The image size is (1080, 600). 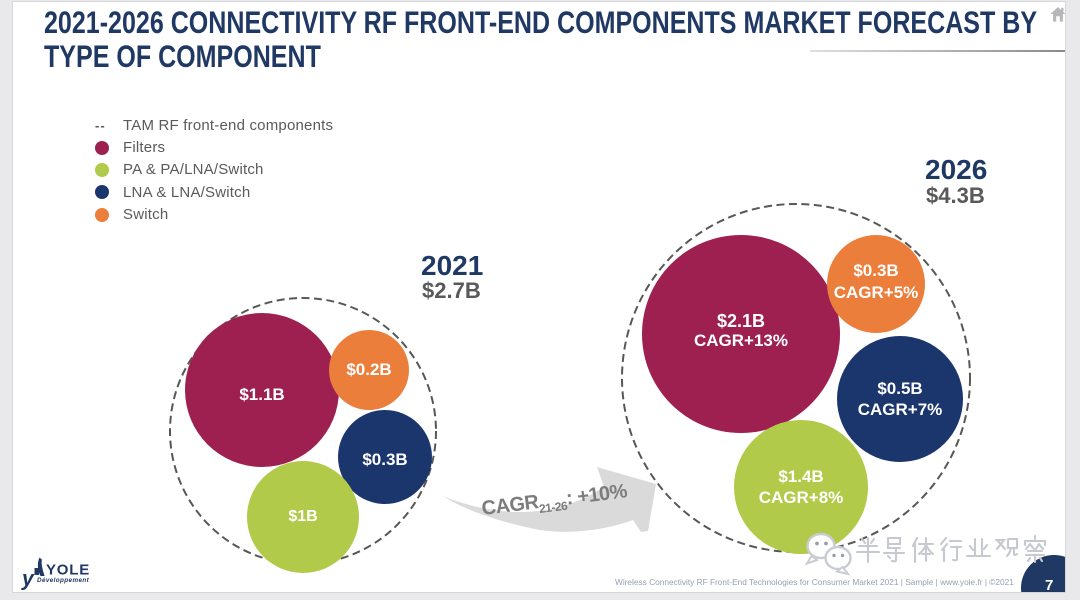 What do you see at coordinates (68, 570) in the screenshot?
I see `svg-text: YOLE` at bounding box center [68, 570].